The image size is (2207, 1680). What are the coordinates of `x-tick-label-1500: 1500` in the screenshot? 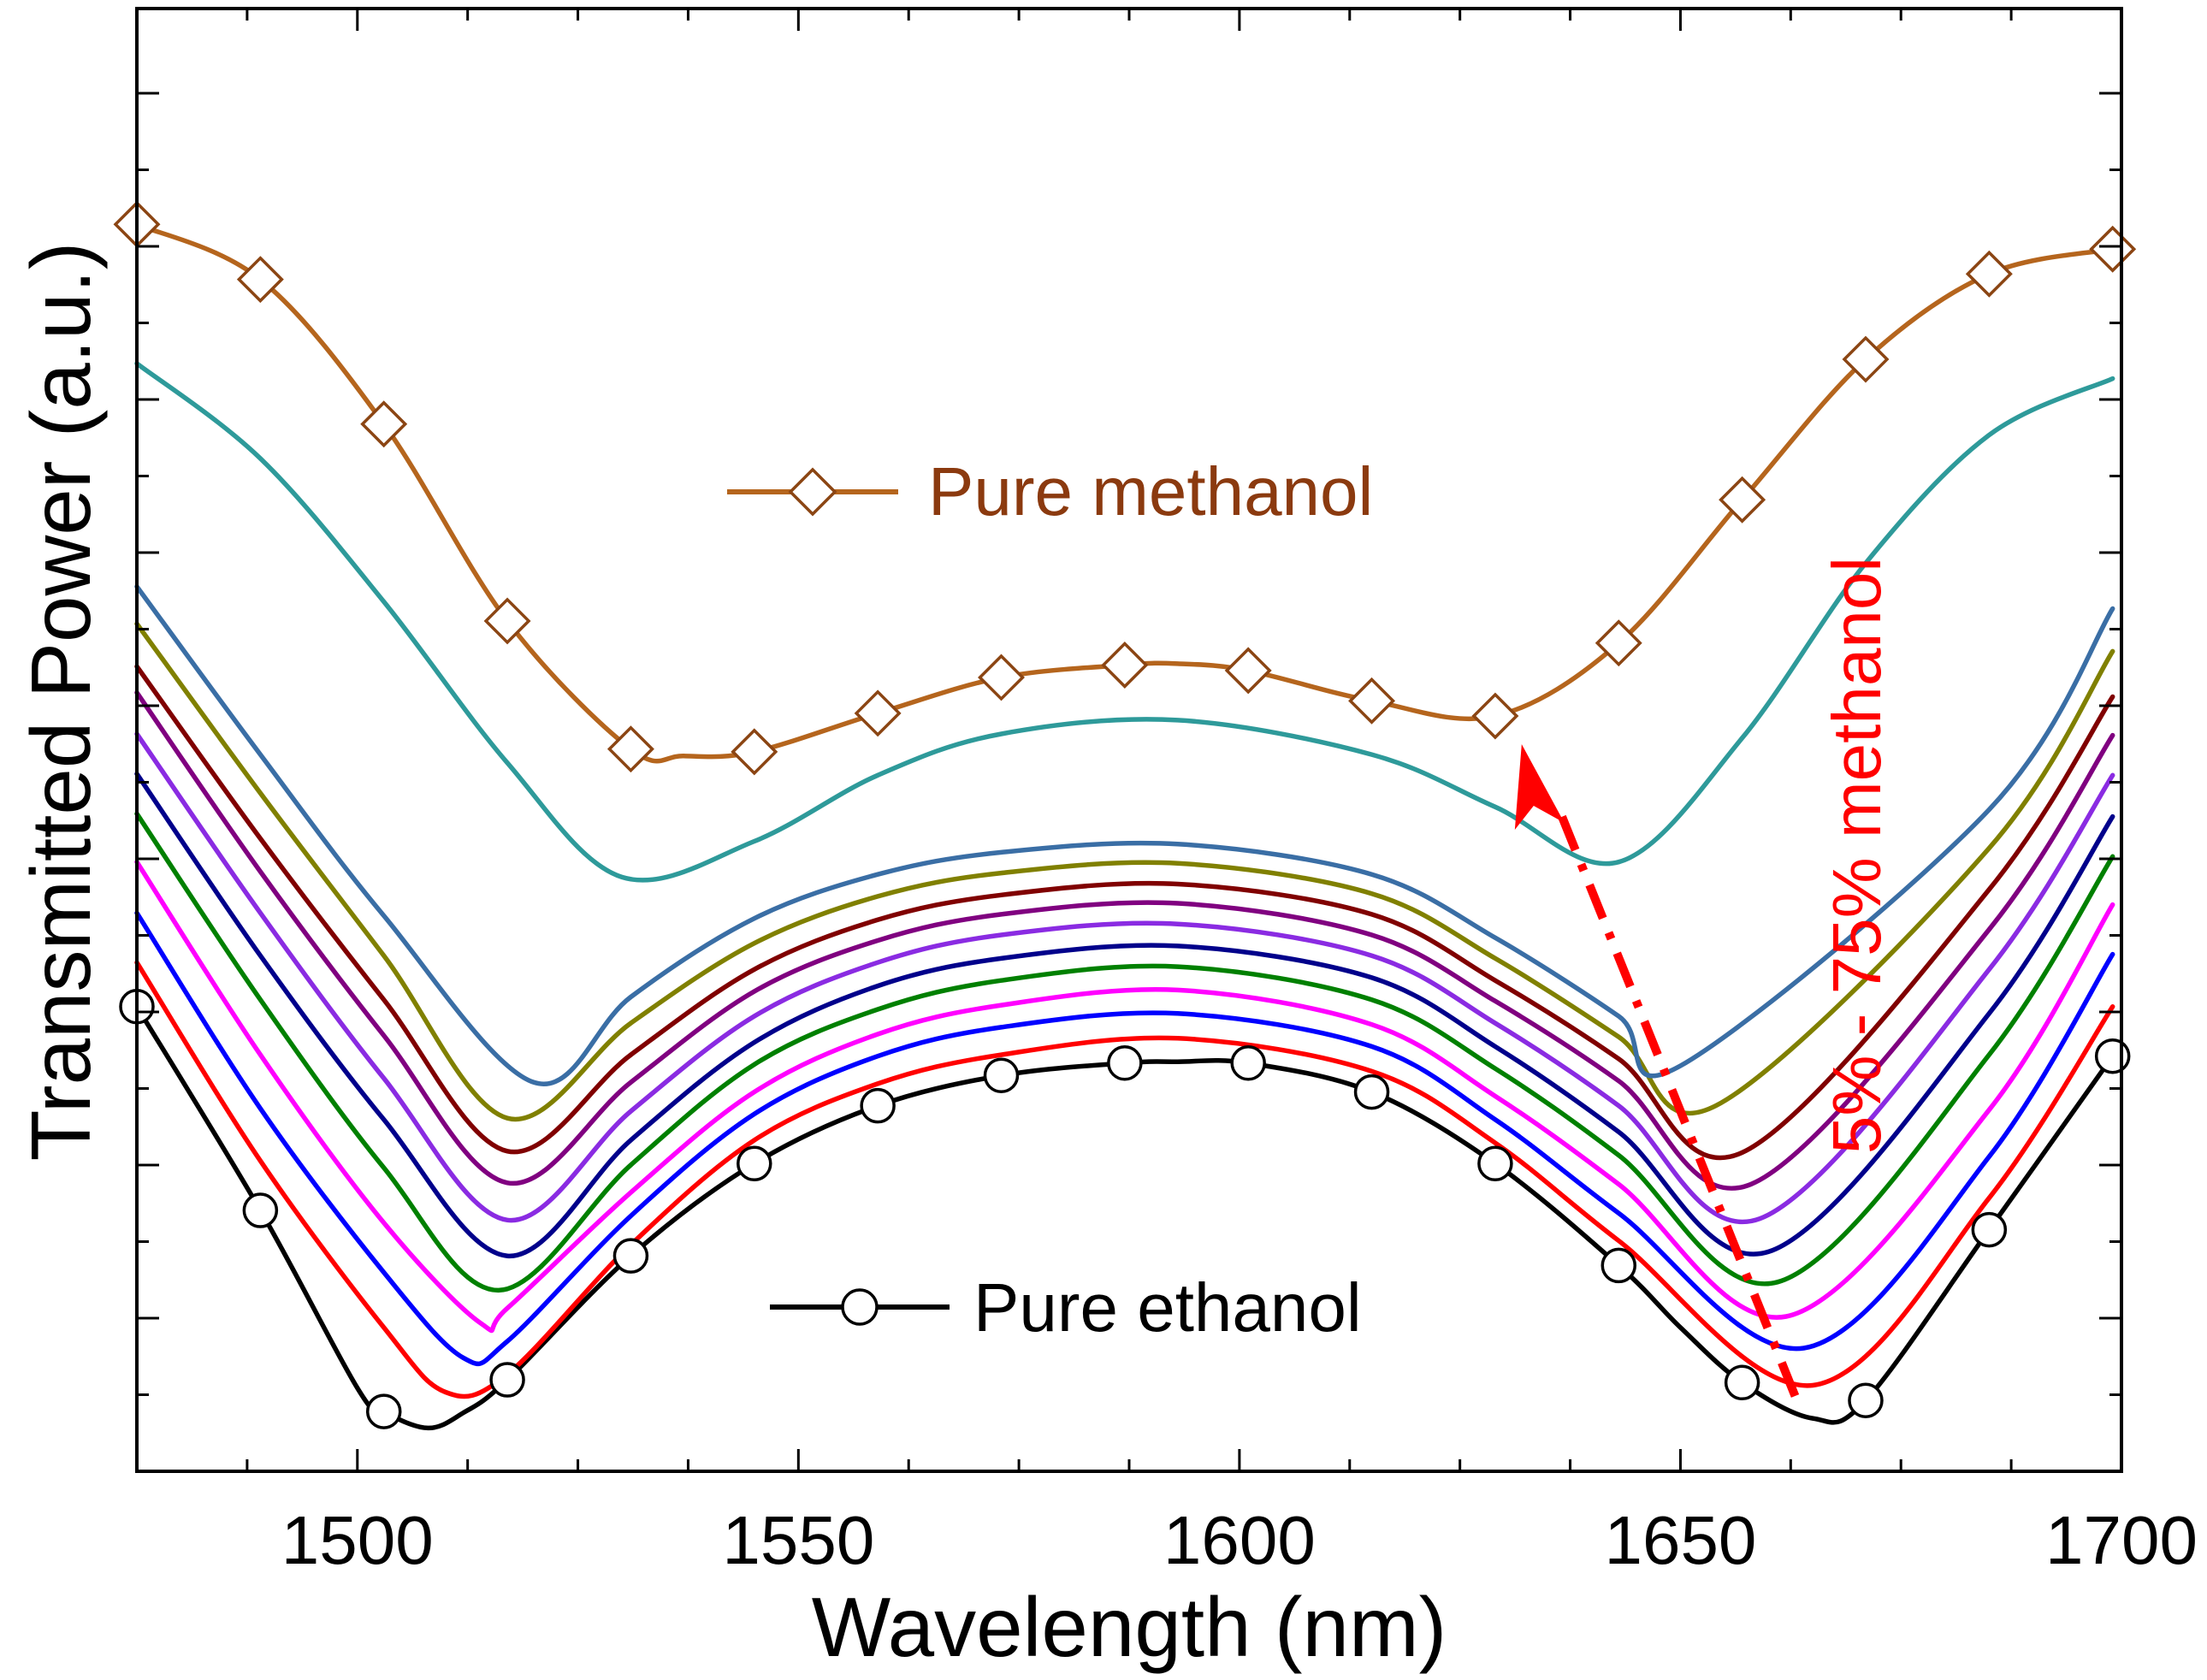 It's located at (358, 1540).